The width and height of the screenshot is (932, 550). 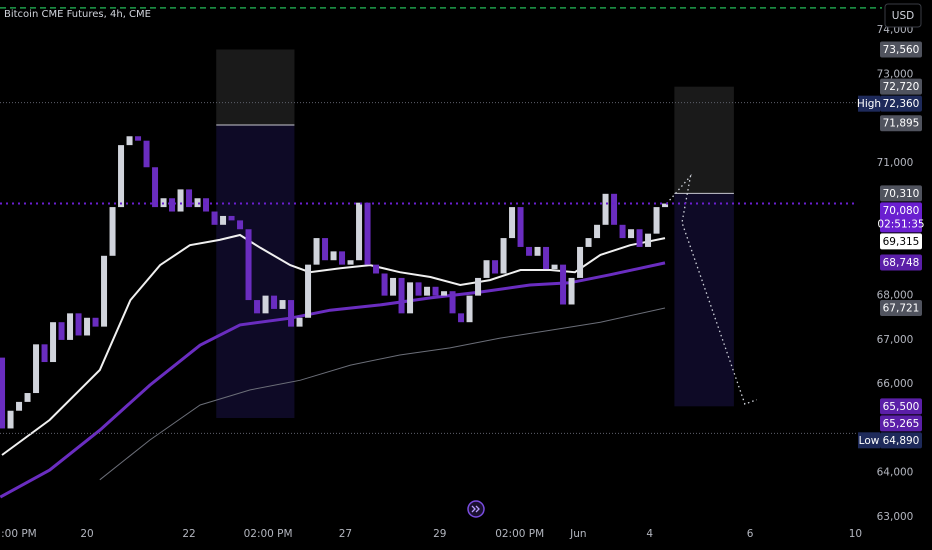 I want to click on price-tag-label: 71,895, so click(x=901, y=124).